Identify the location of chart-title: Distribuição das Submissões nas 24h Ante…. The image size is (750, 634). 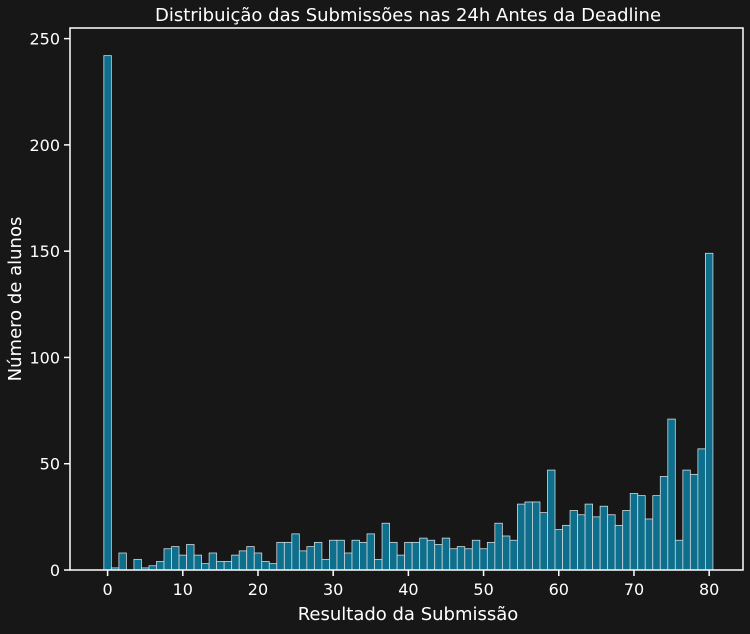
(408, 15).